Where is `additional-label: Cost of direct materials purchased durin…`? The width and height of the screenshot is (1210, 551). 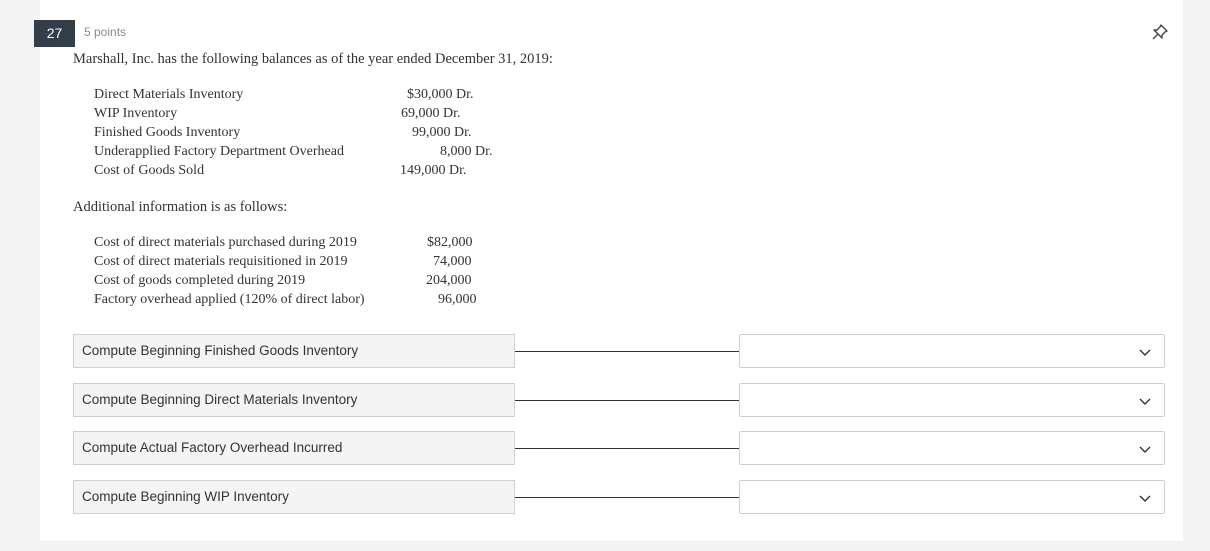
additional-label: Cost of direct materials purchased durin… is located at coordinates (225, 242).